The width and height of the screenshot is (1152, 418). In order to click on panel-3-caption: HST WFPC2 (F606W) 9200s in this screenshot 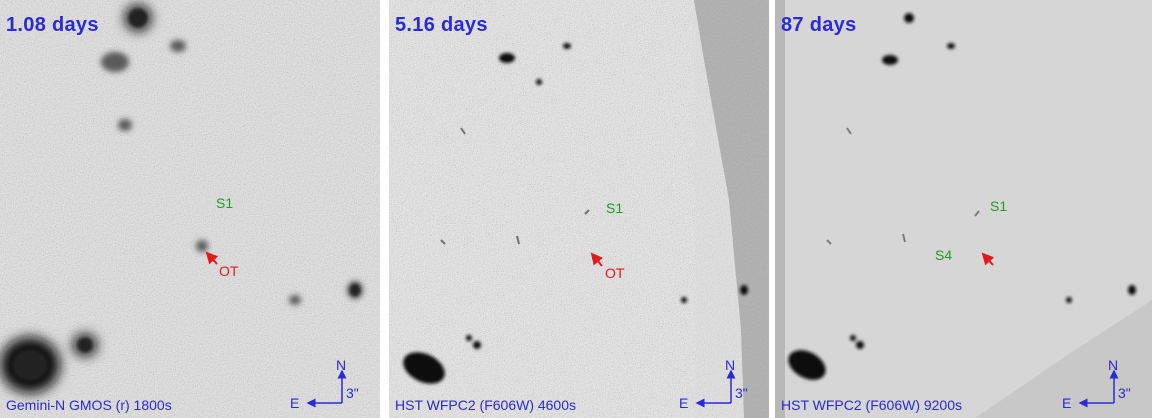, I will do `click(872, 405)`.